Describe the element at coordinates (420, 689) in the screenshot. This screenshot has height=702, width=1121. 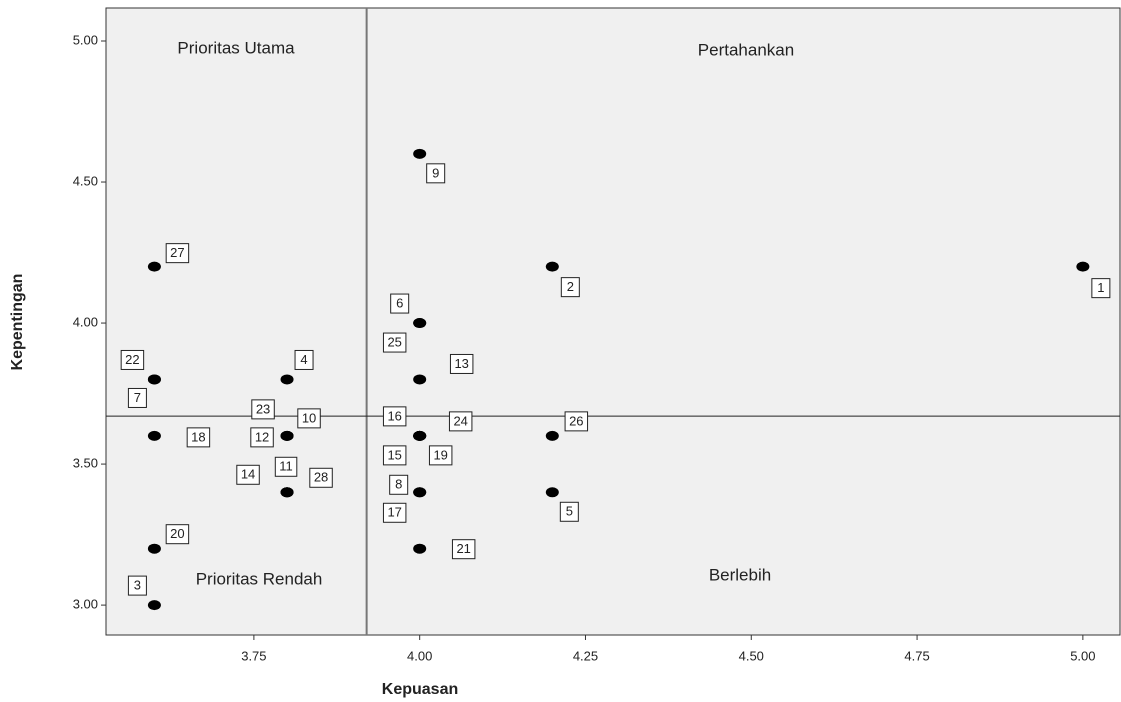
I see `x-axis-label: Kepuasan` at that location.